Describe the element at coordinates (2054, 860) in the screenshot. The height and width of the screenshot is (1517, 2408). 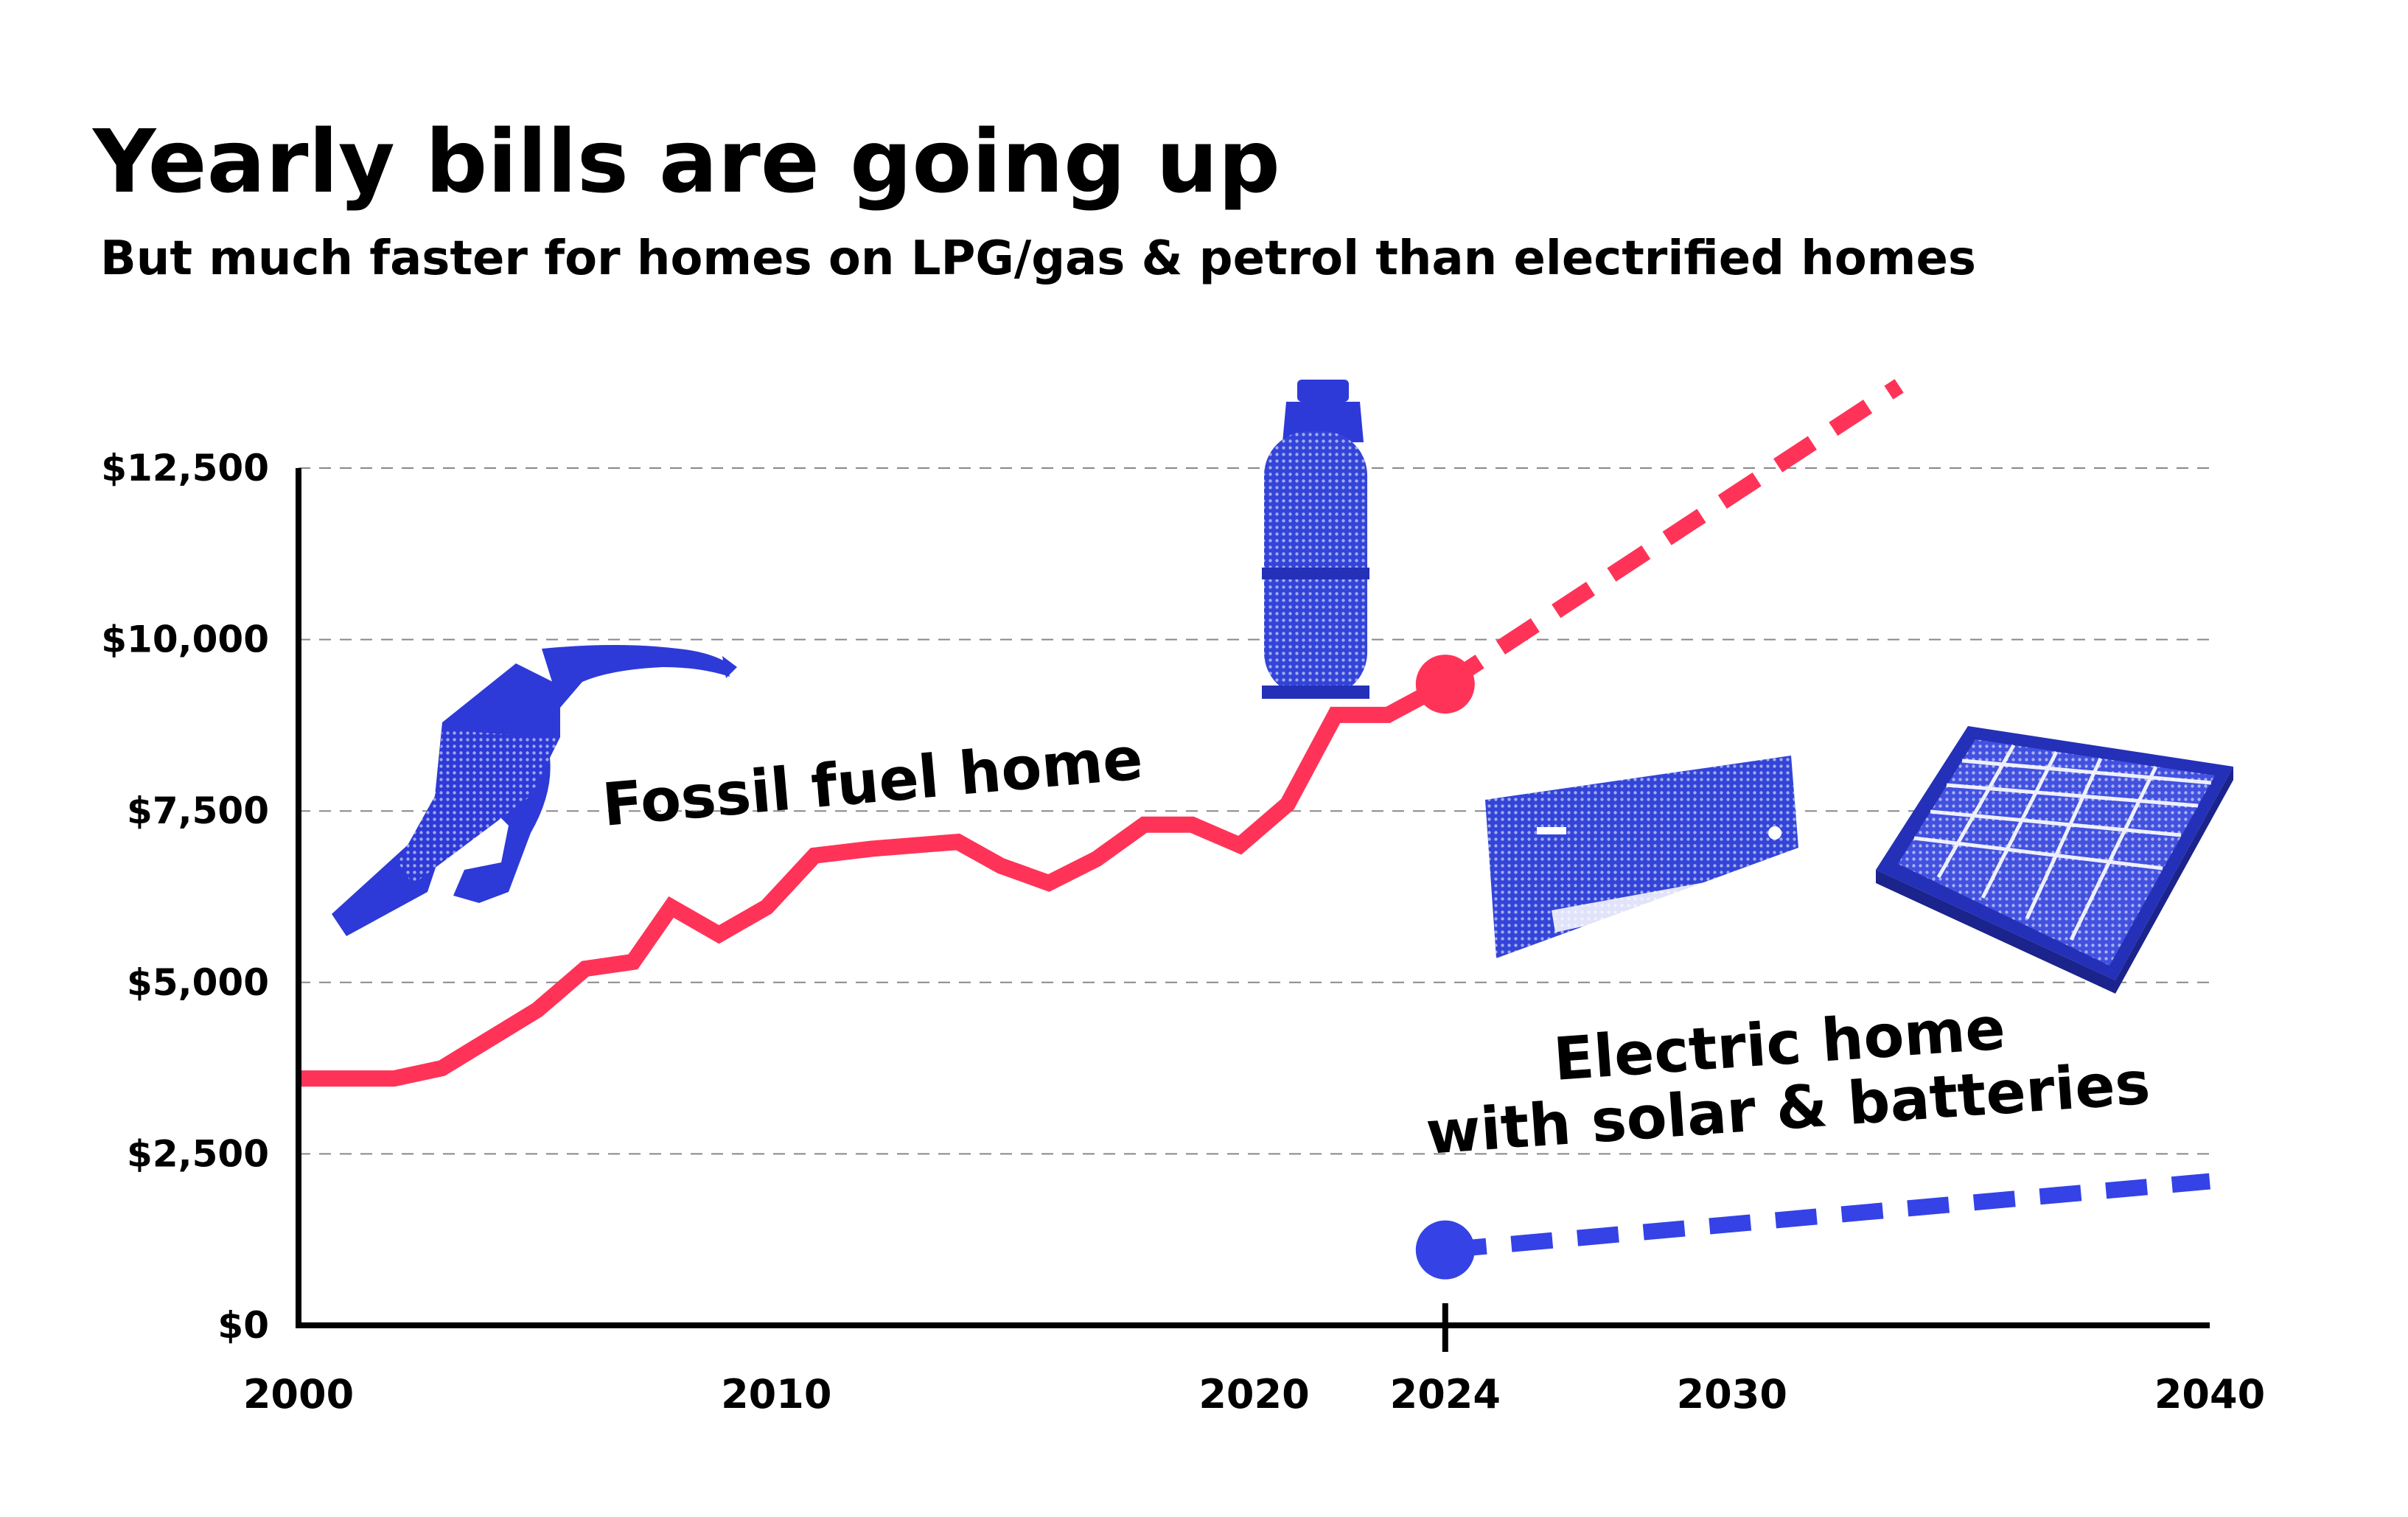
I see `solar-panel-icon` at that location.